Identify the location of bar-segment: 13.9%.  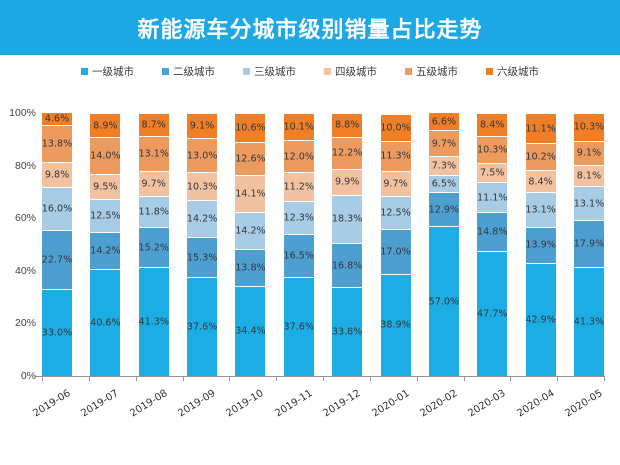
(540, 245).